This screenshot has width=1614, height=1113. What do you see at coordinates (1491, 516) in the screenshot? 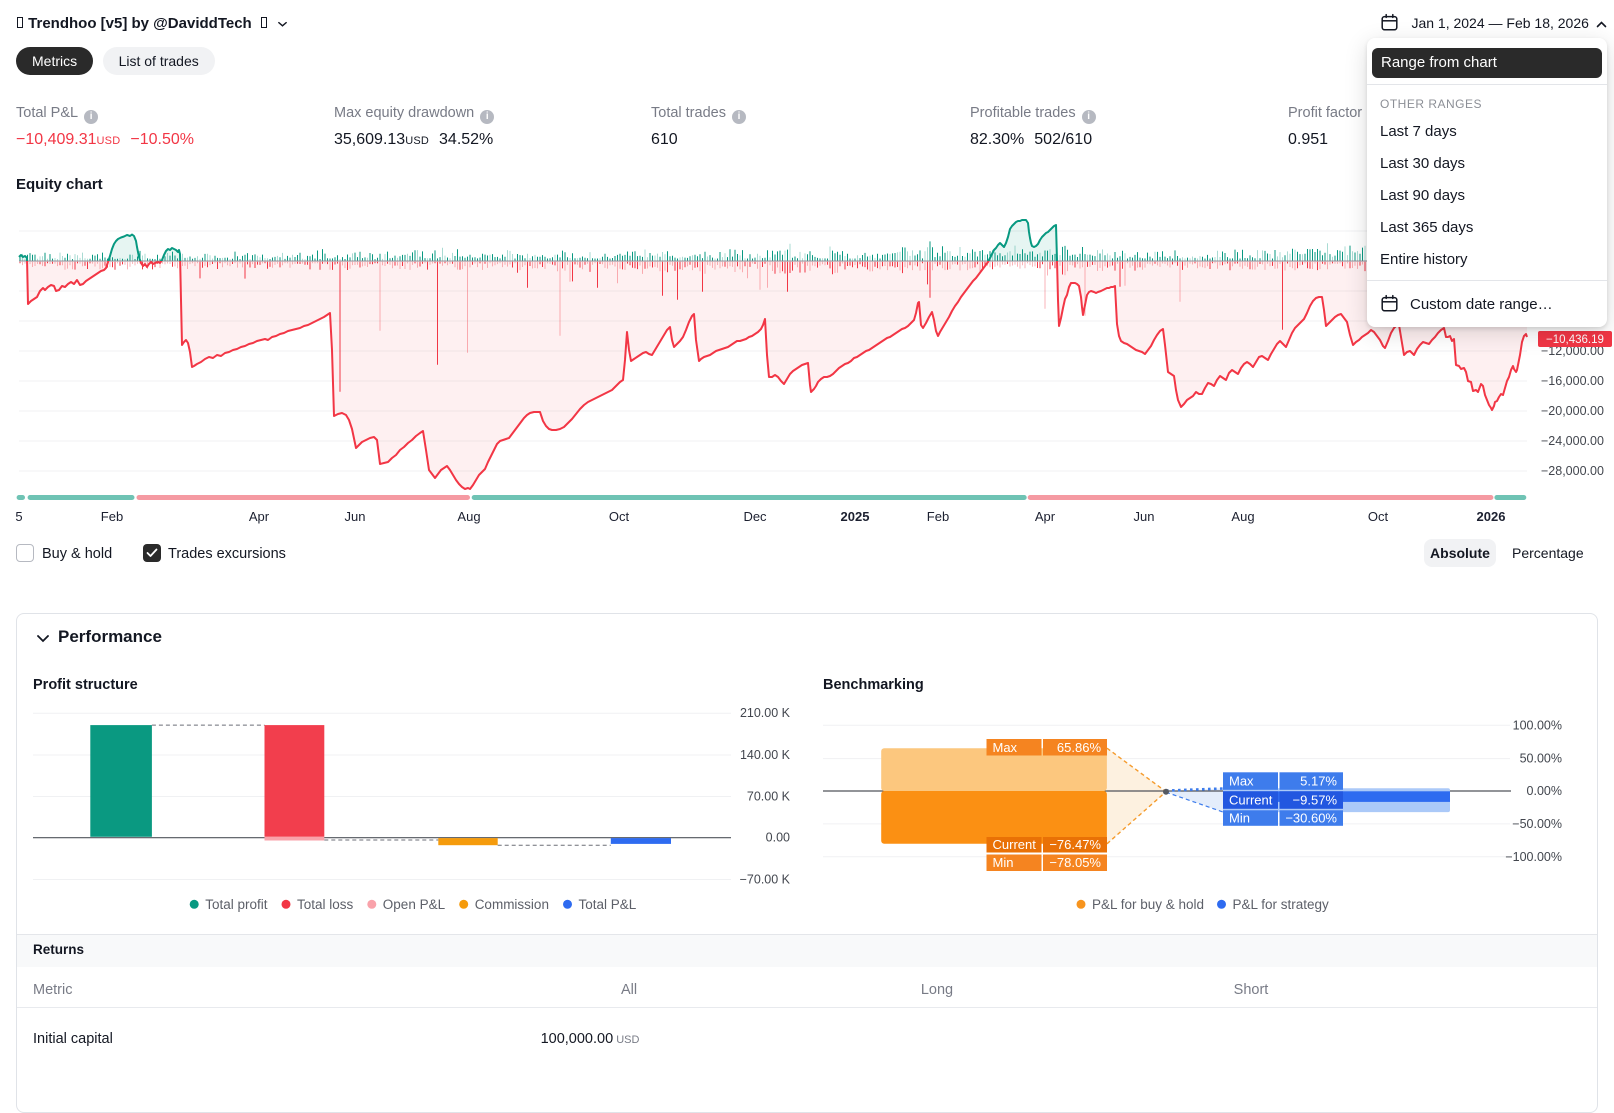
I see `svg-text: 2026` at bounding box center [1491, 516].